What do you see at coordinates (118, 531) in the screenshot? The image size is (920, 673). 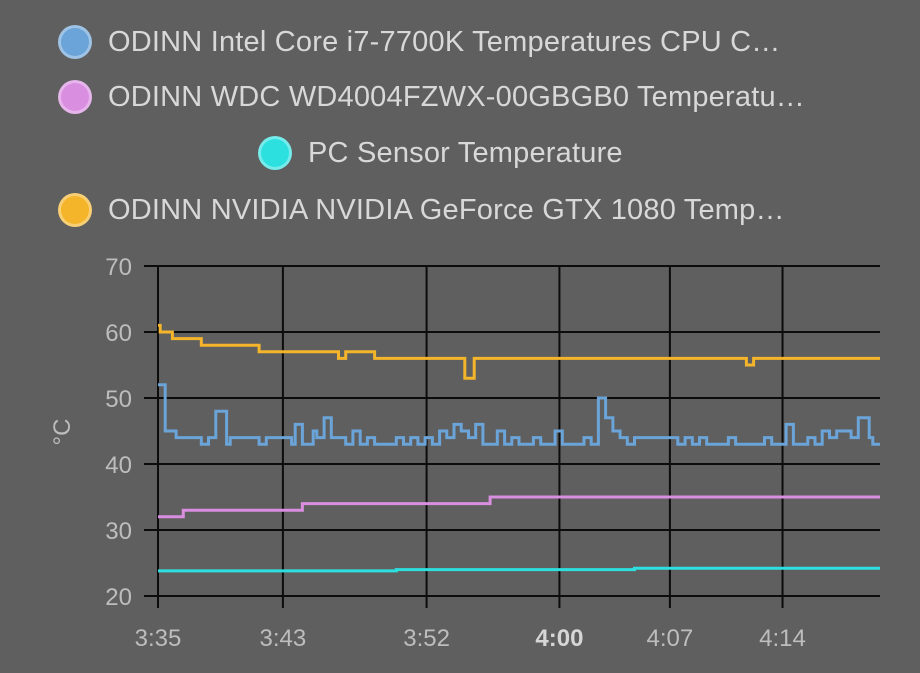 I see `y-tick-label: 30` at bounding box center [118, 531].